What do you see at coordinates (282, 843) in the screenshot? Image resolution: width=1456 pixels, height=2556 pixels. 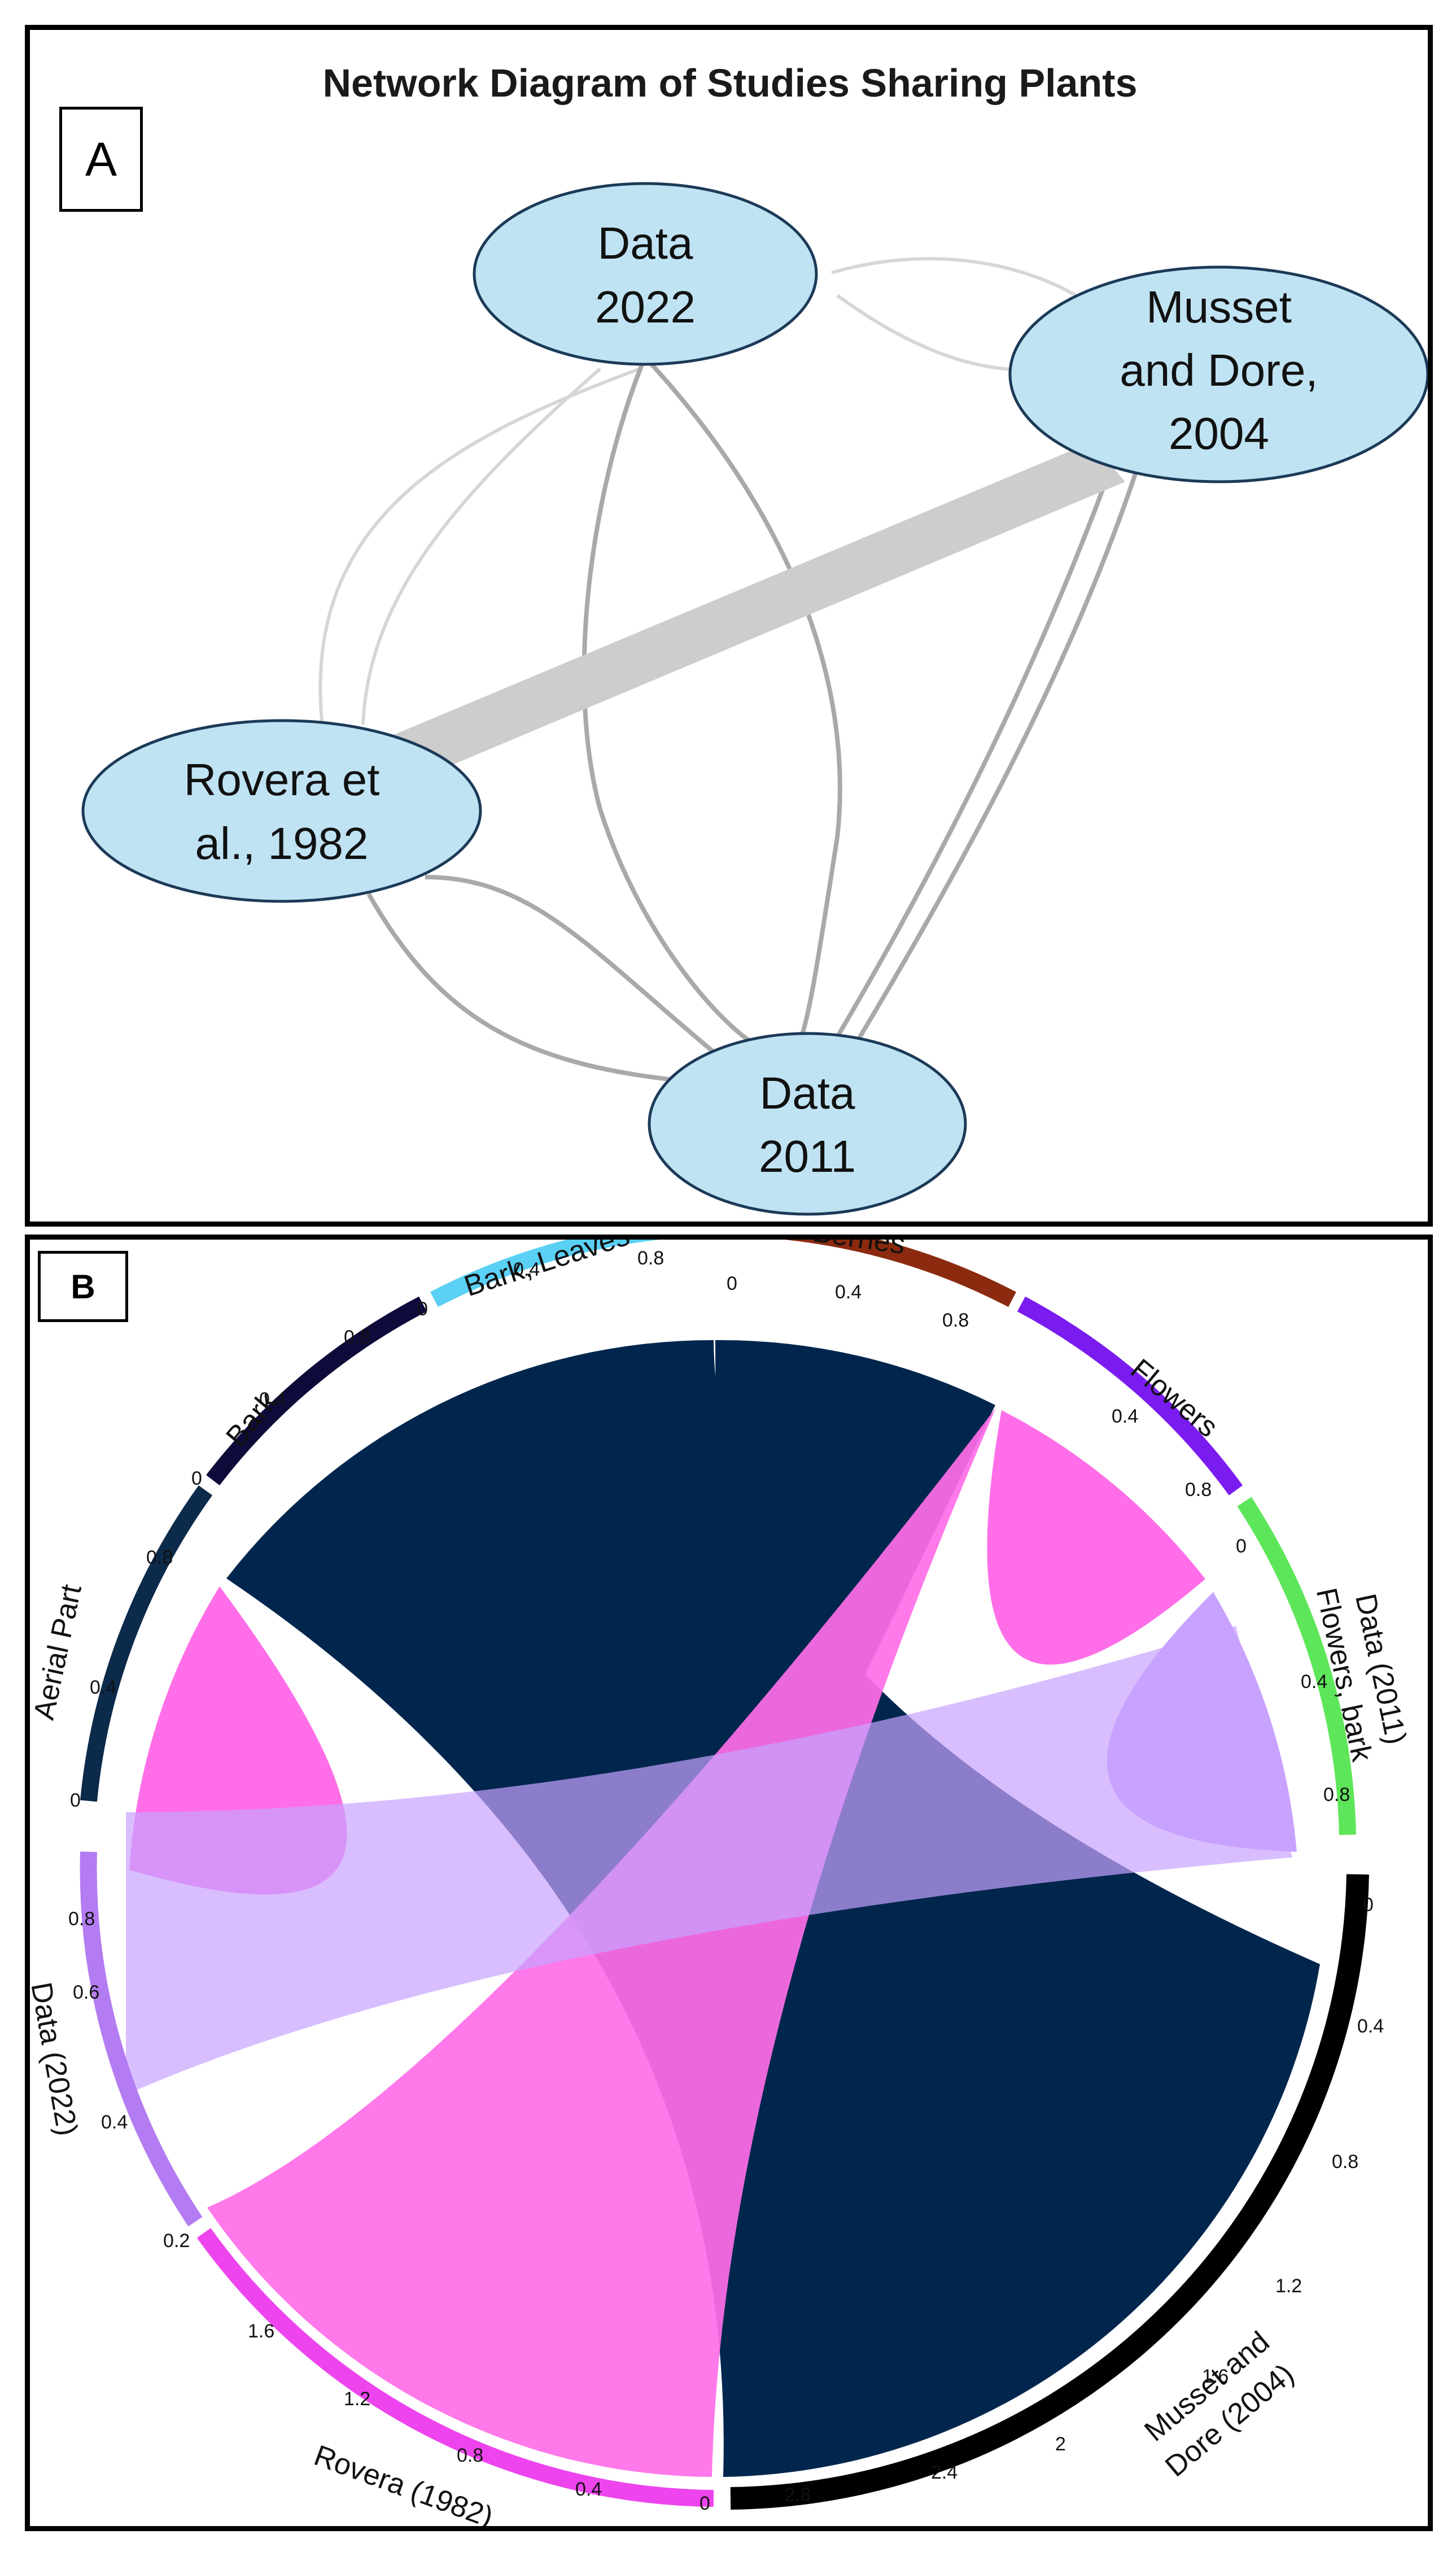 I see `node-rovera-line2: al., 1982` at bounding box center [282, 843].